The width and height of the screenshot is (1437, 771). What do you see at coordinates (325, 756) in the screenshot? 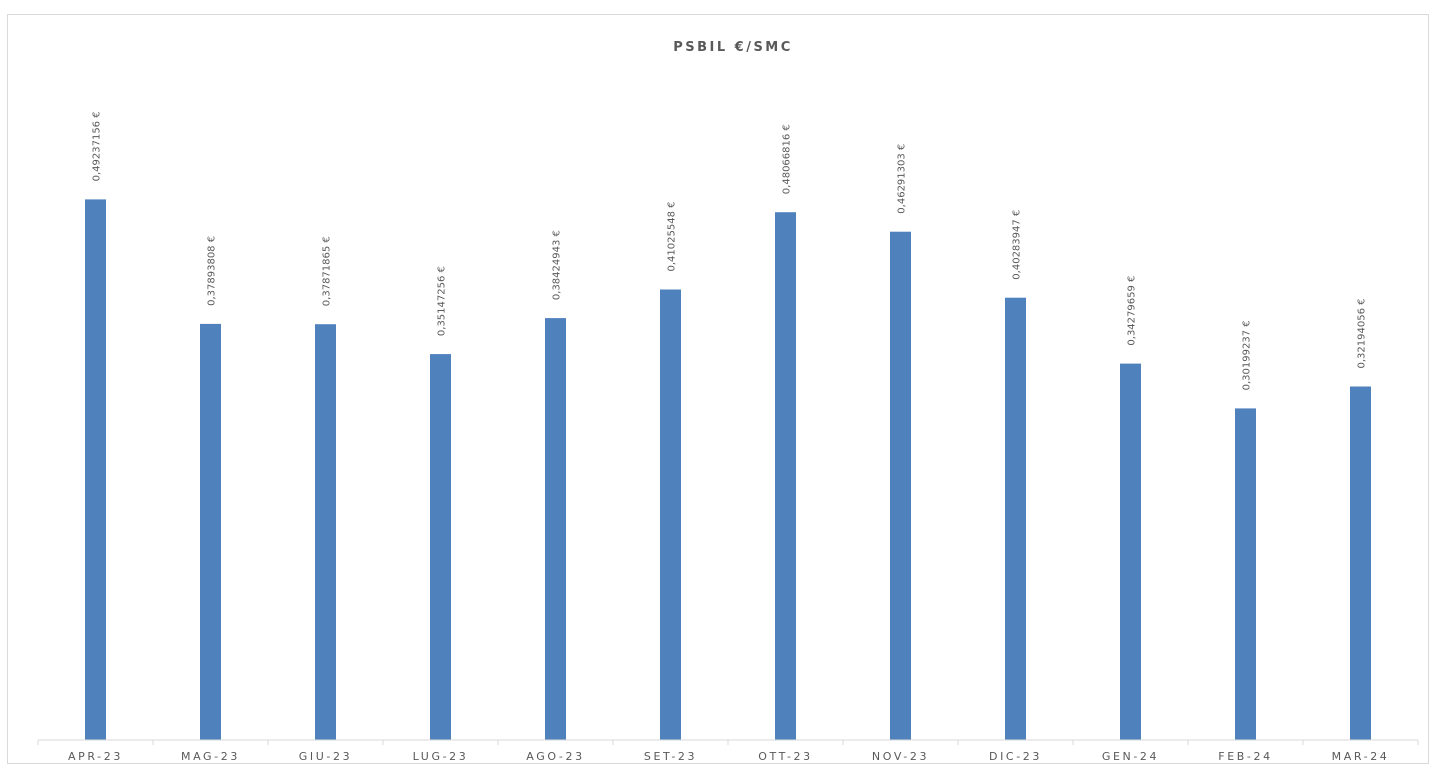
I see `x-tick-label-giu-23: GIU-23` at bounding box center [325, 756].